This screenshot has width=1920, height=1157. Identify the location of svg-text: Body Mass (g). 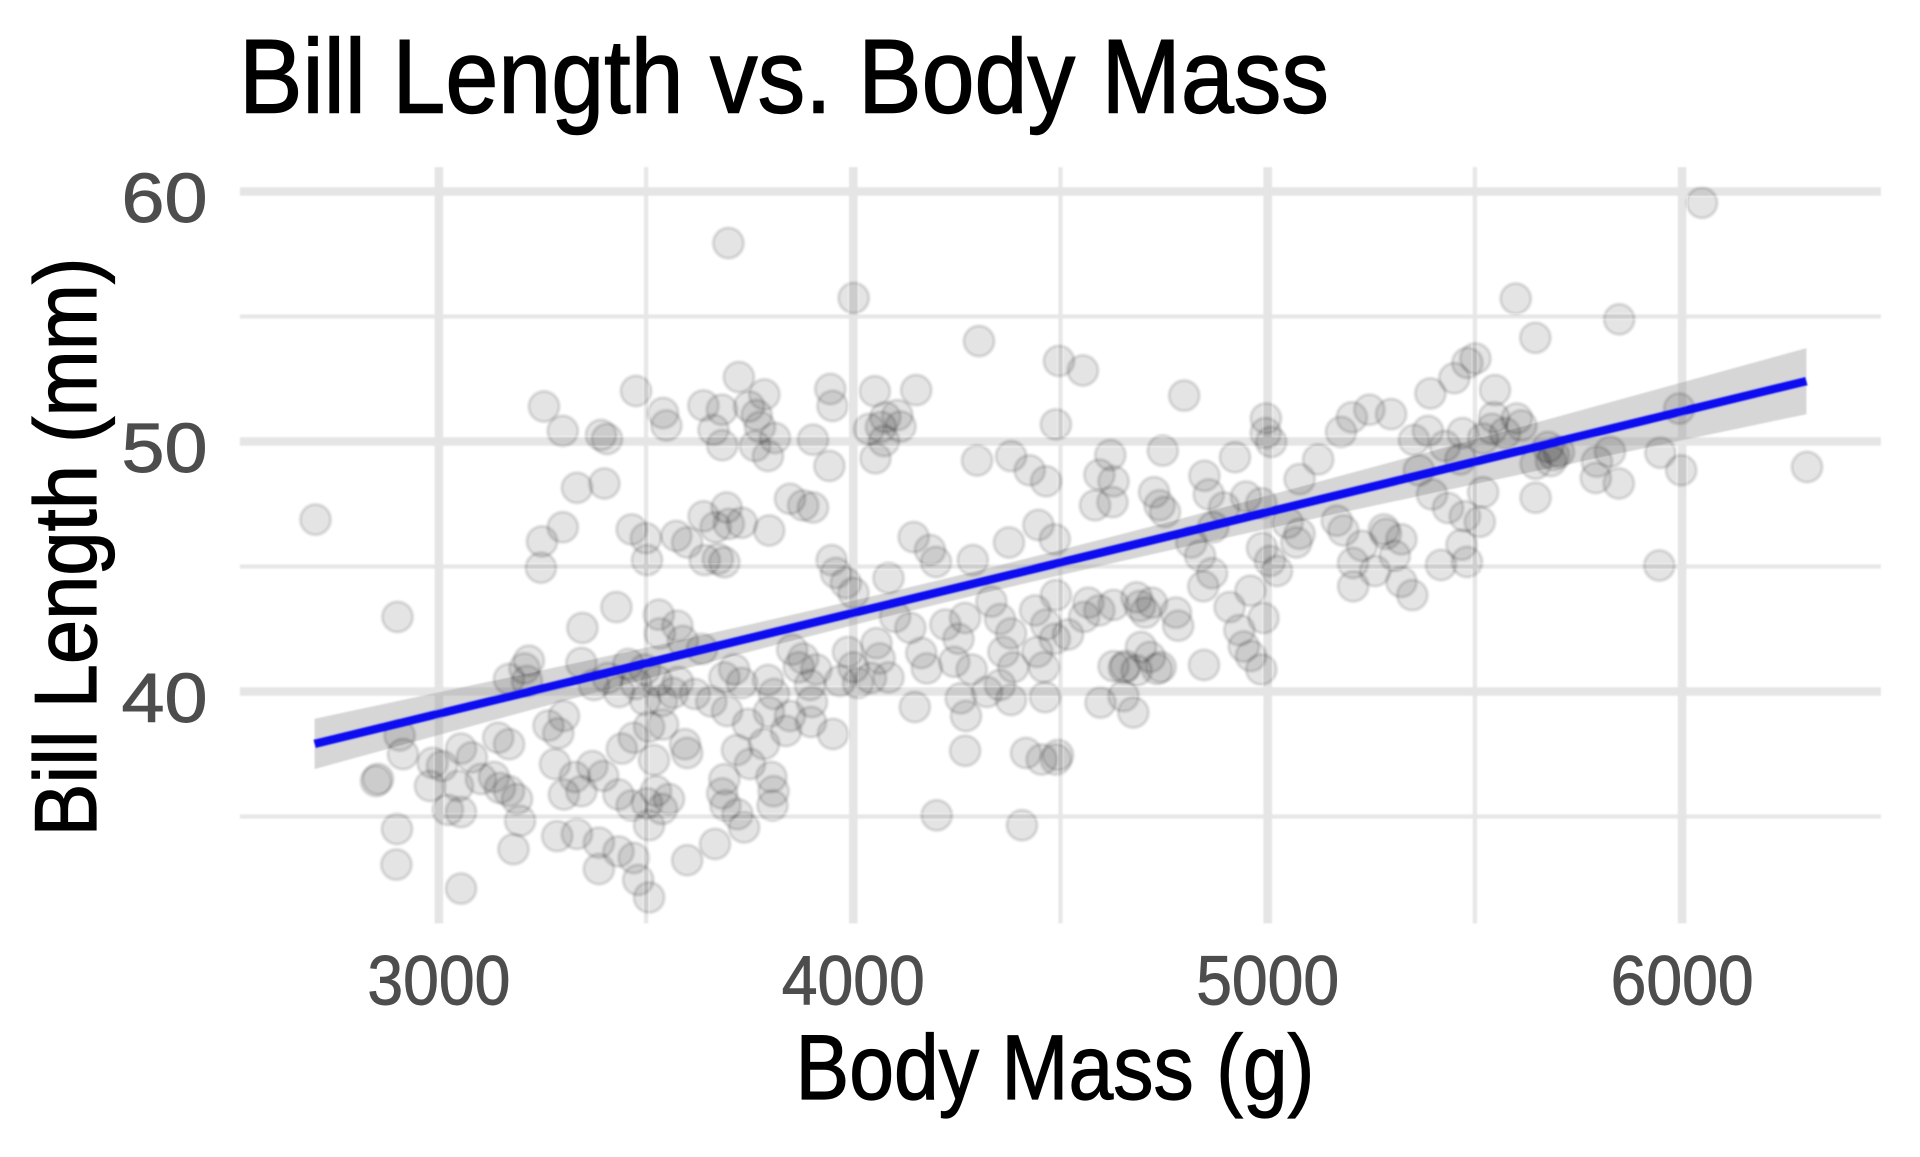
(1055, 1068).